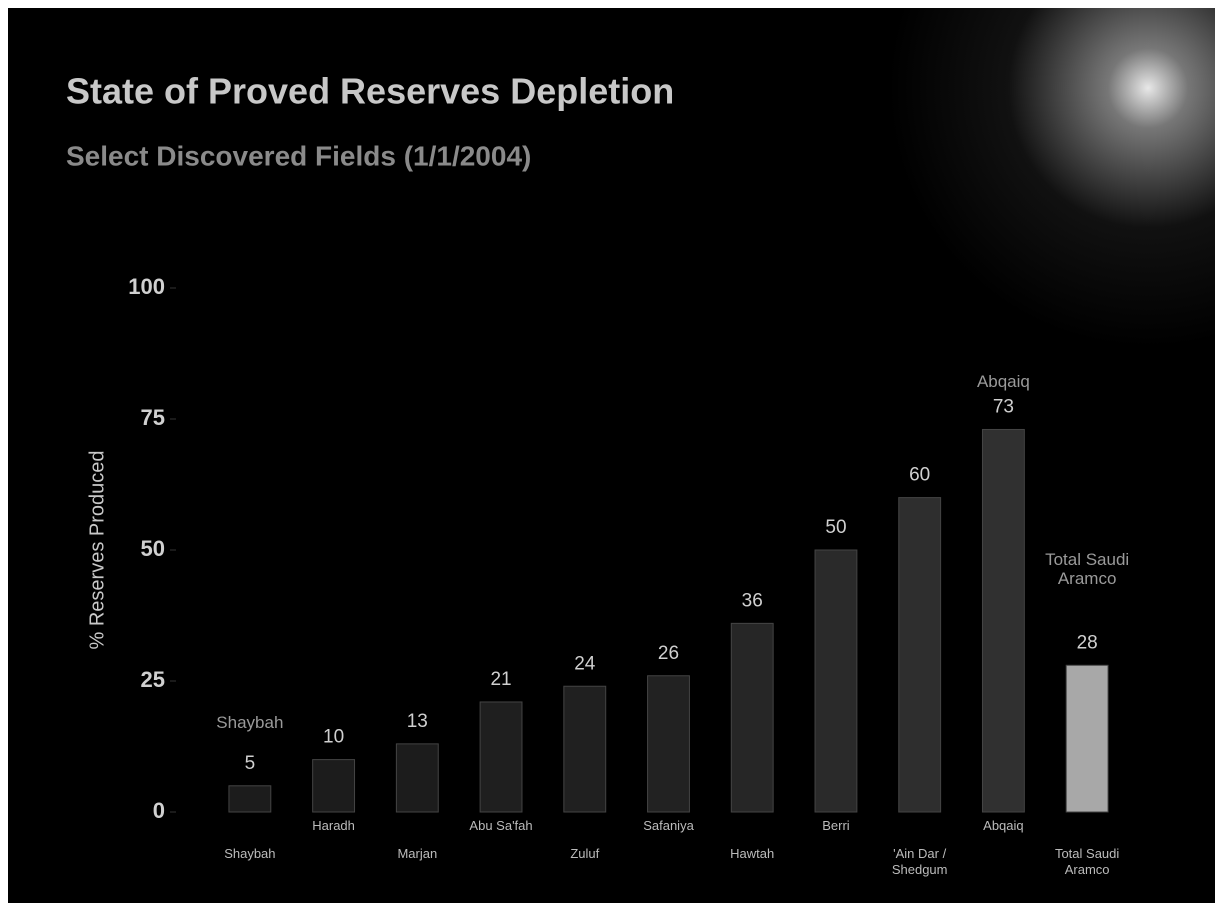 This screenshot has height=911, width=1223. I want to click on y-tick-label: 25, so click(153, 679).